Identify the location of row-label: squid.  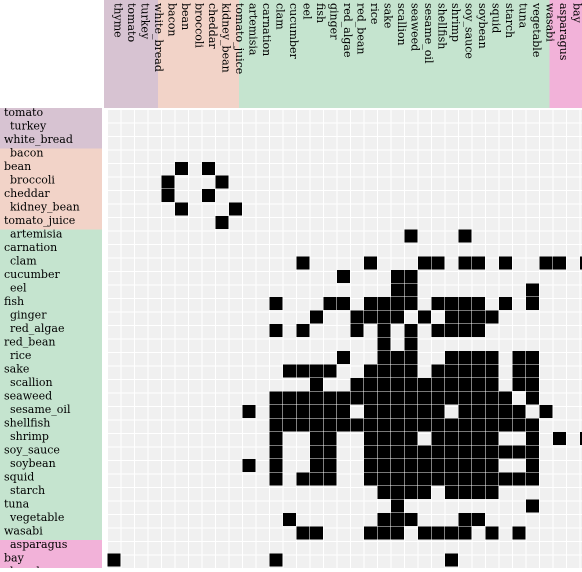
(19, 477).